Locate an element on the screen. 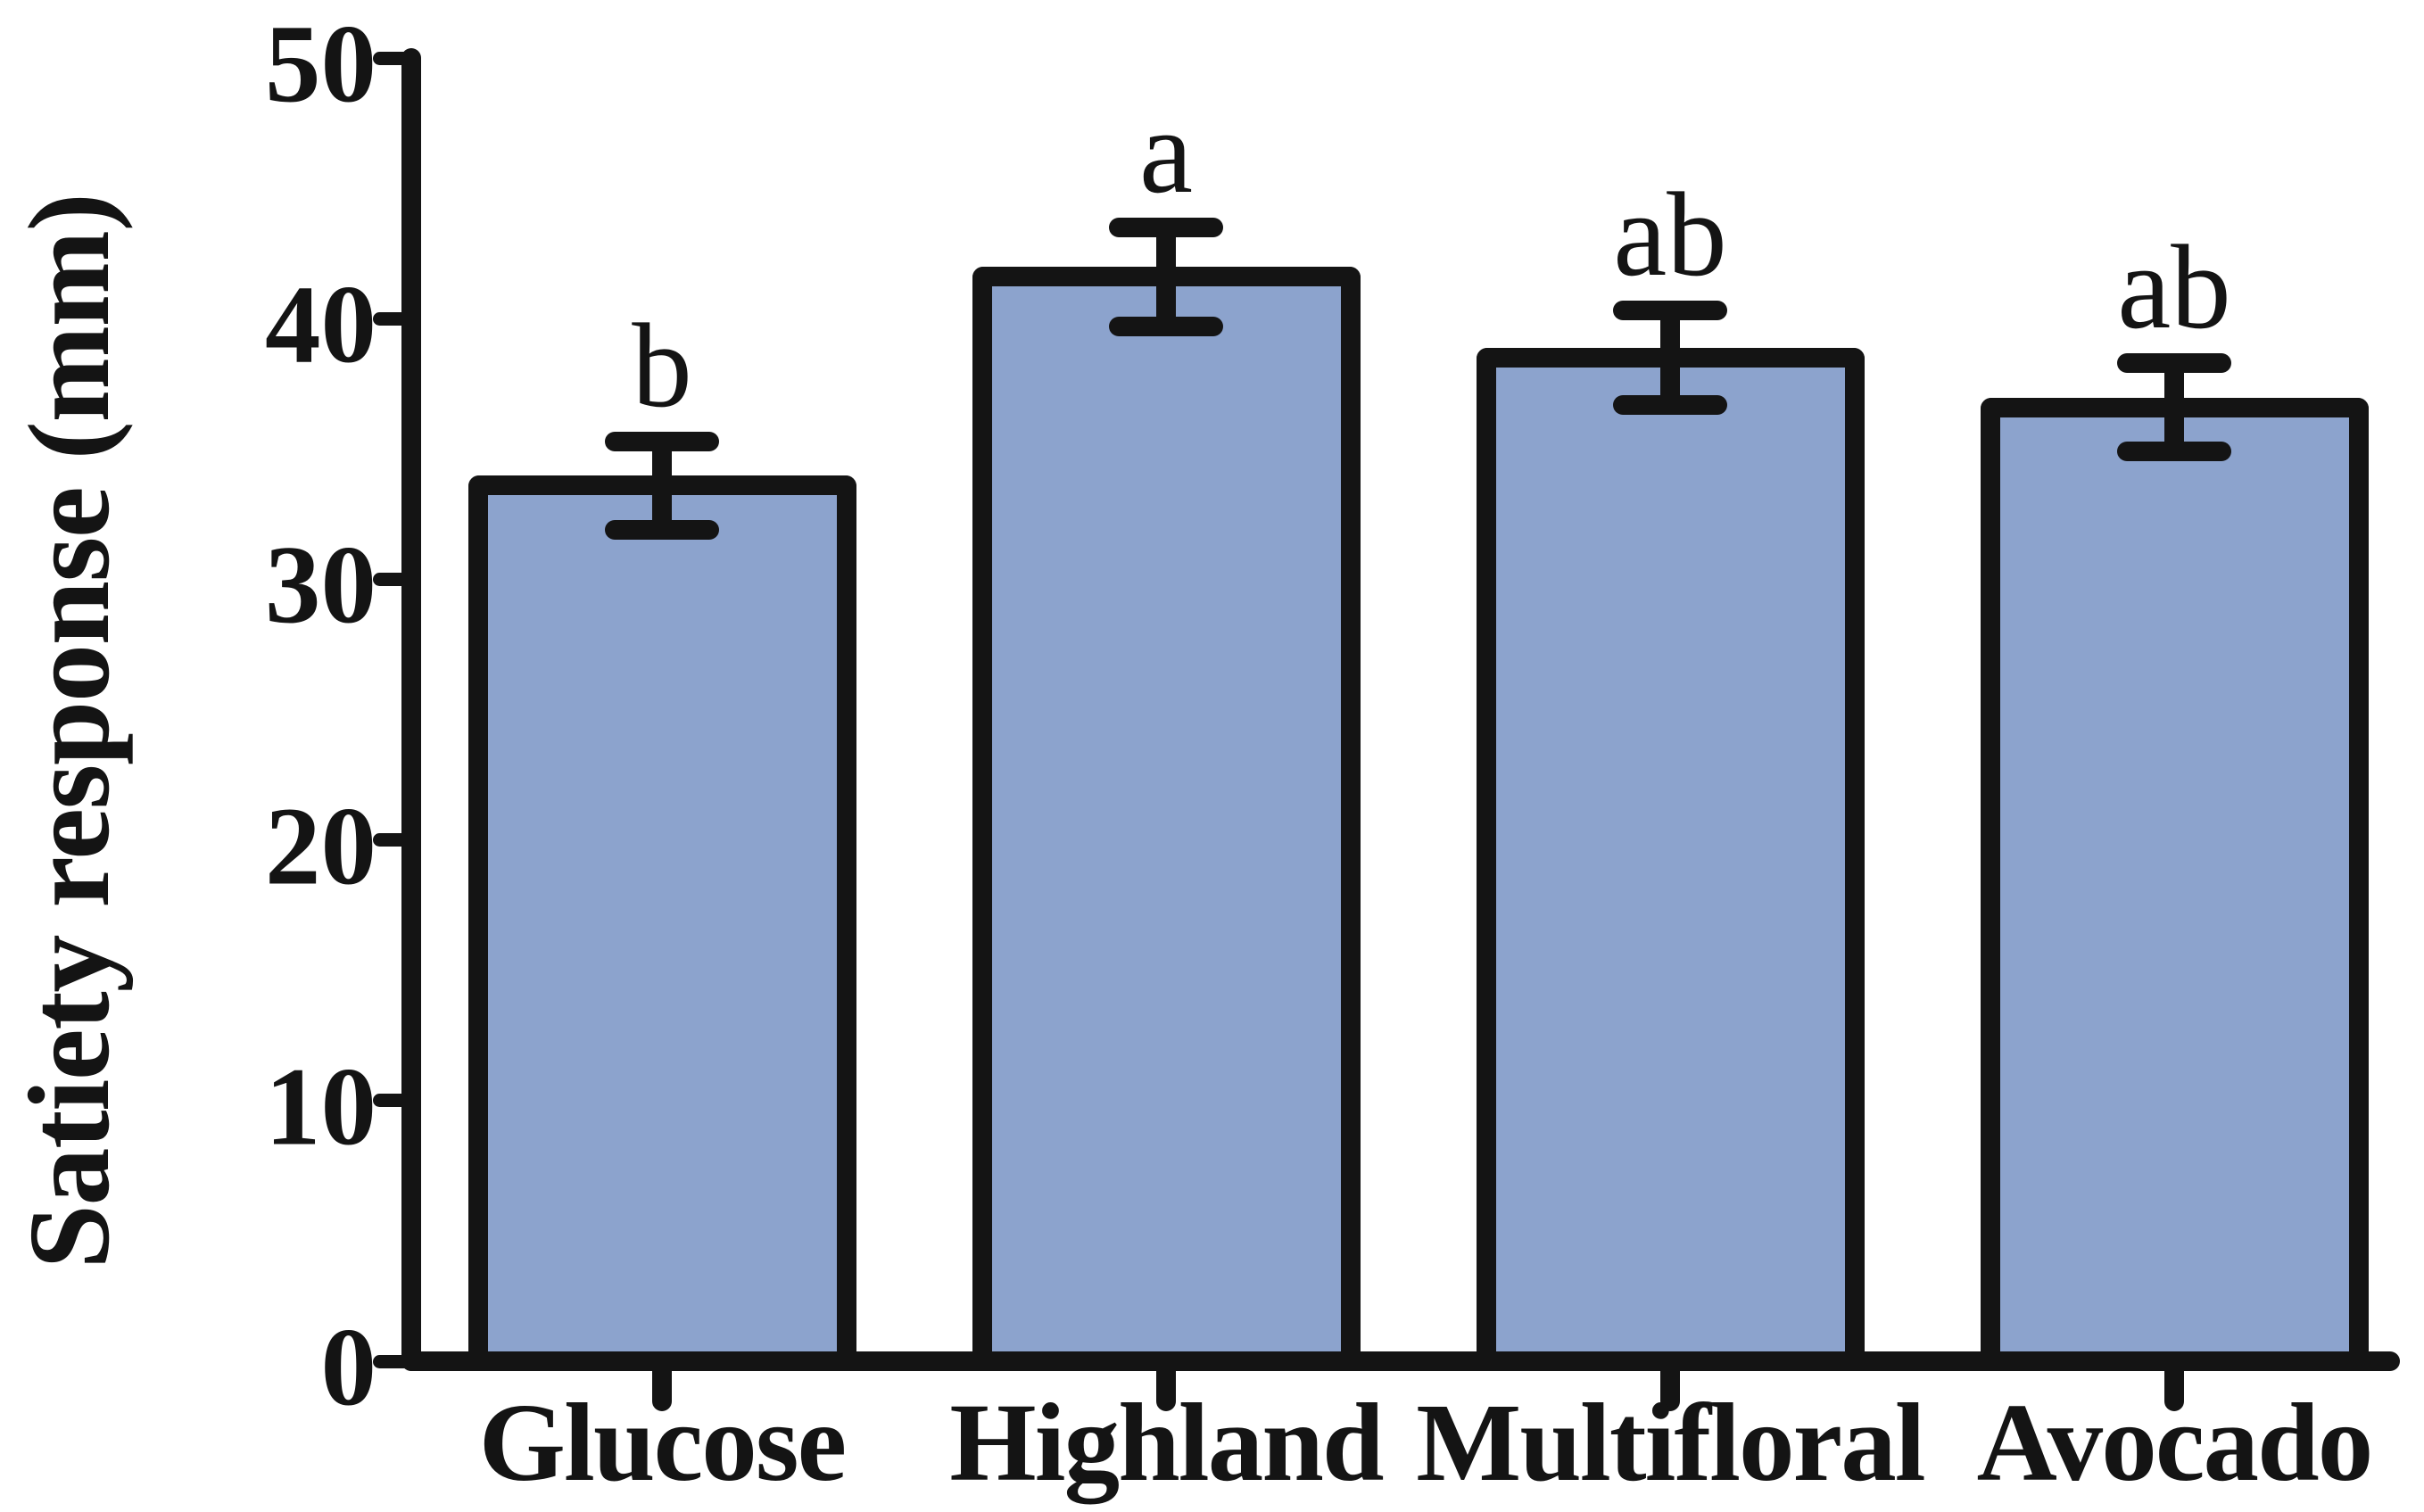 The image size is (2424, 1512). error-bar-cap-top-highland is located at coordinates (1166, 227).